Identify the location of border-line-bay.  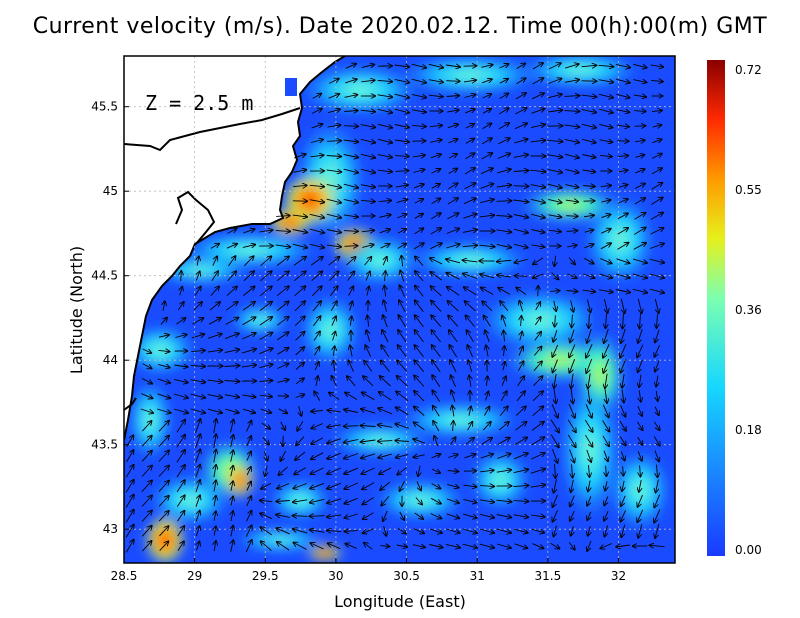
(195, 217).